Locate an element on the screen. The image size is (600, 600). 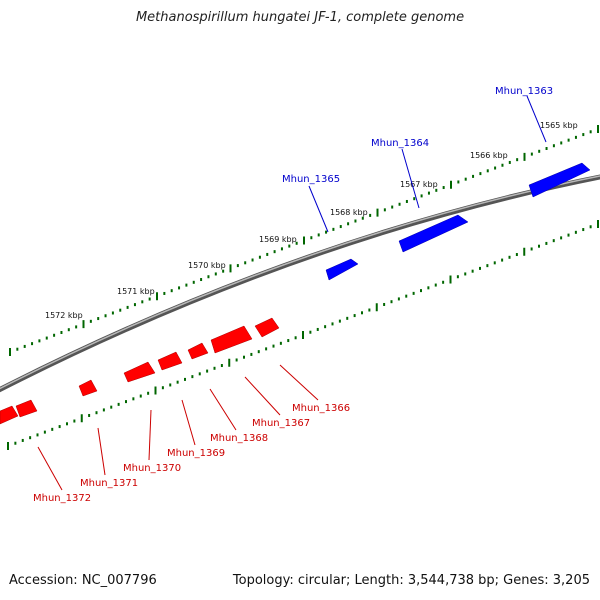
label-mhun-1371: Mhun_1371 is located at coordinates (109, 483).